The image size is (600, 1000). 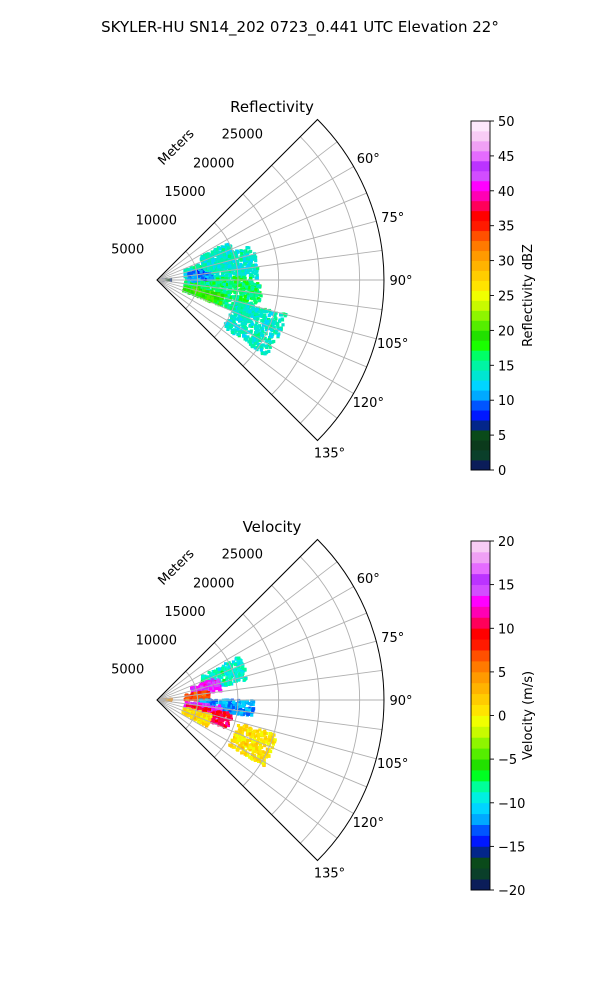 I want to click on azimuth-tick-label: 60°, so click(x=368, y=159).